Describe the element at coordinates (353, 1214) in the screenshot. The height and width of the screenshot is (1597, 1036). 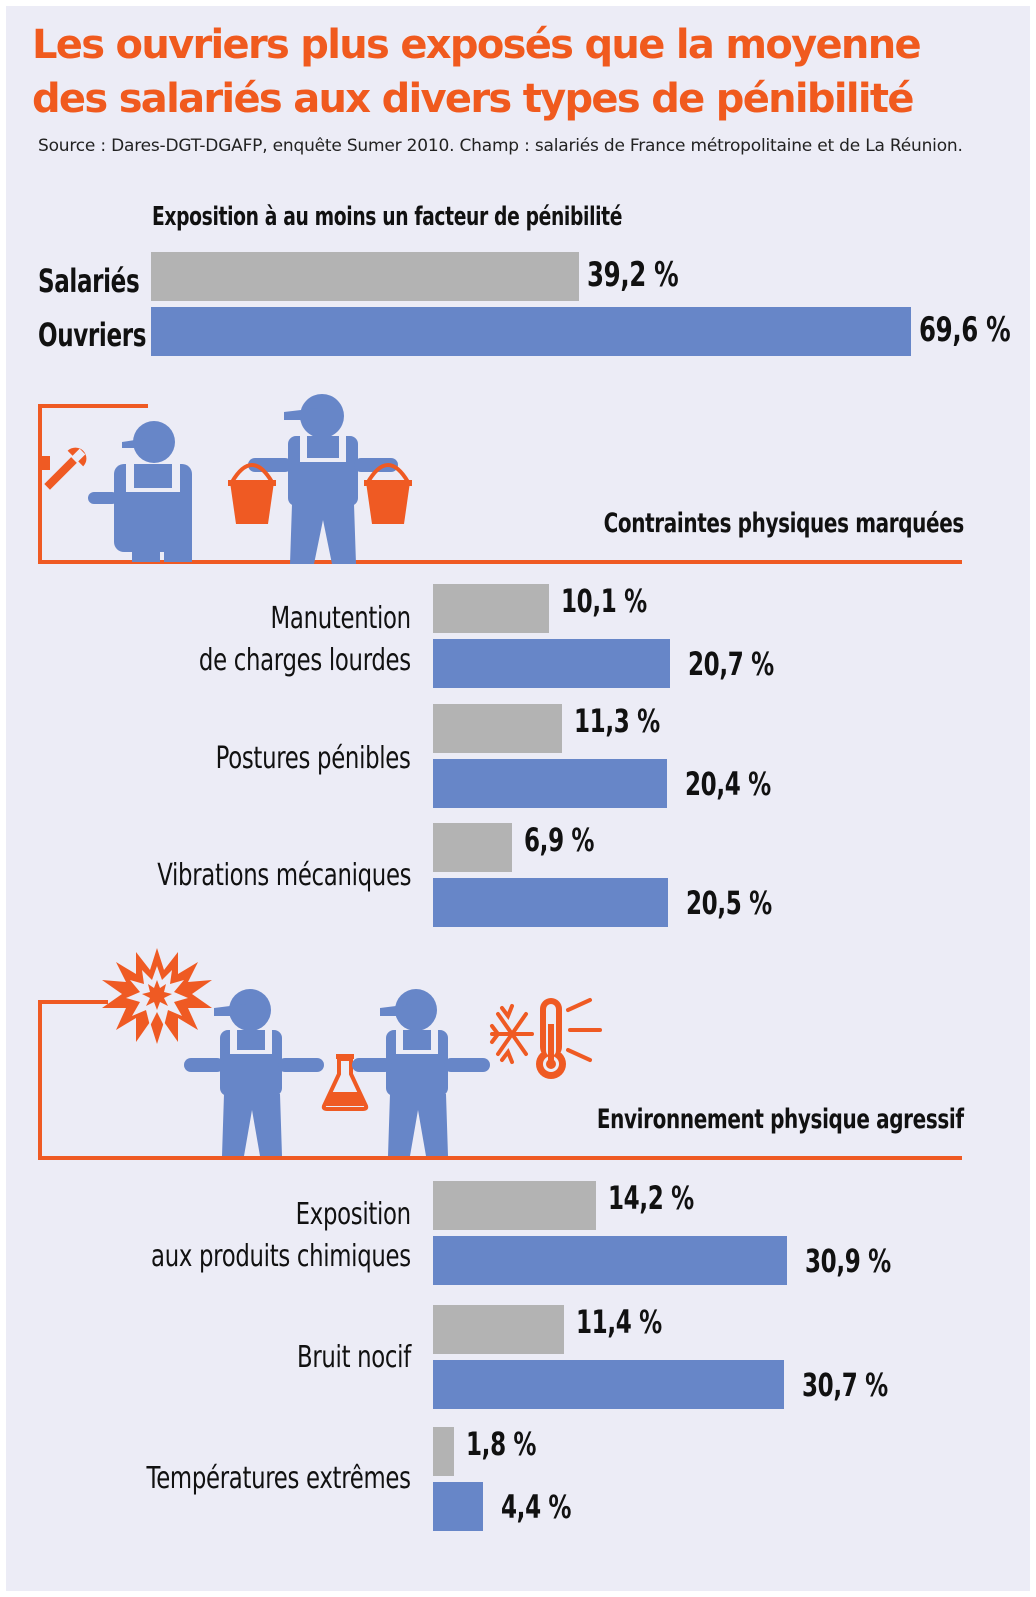
I see `category-label-produits-chimiques-line-1: Exposition` at that location.